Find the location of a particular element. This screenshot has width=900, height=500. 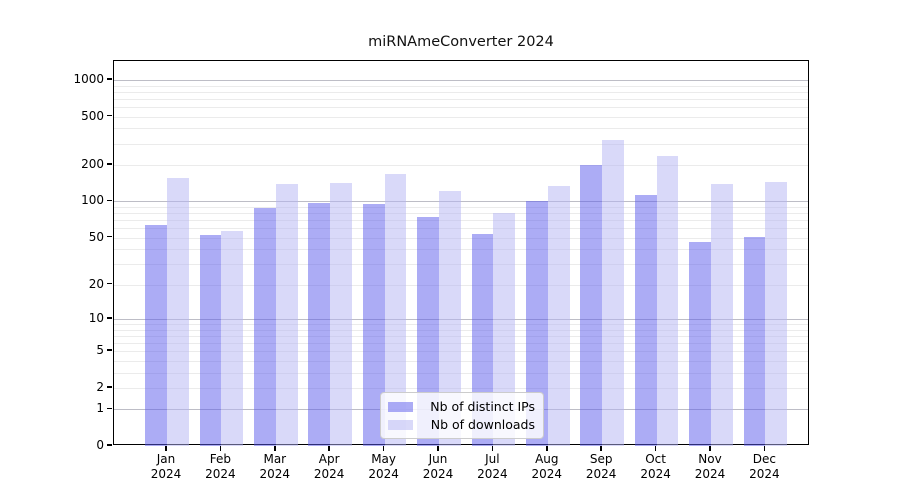

legend-entry-distinct-ips: Nb of distinct IPs is located at coordinates (461, 406).